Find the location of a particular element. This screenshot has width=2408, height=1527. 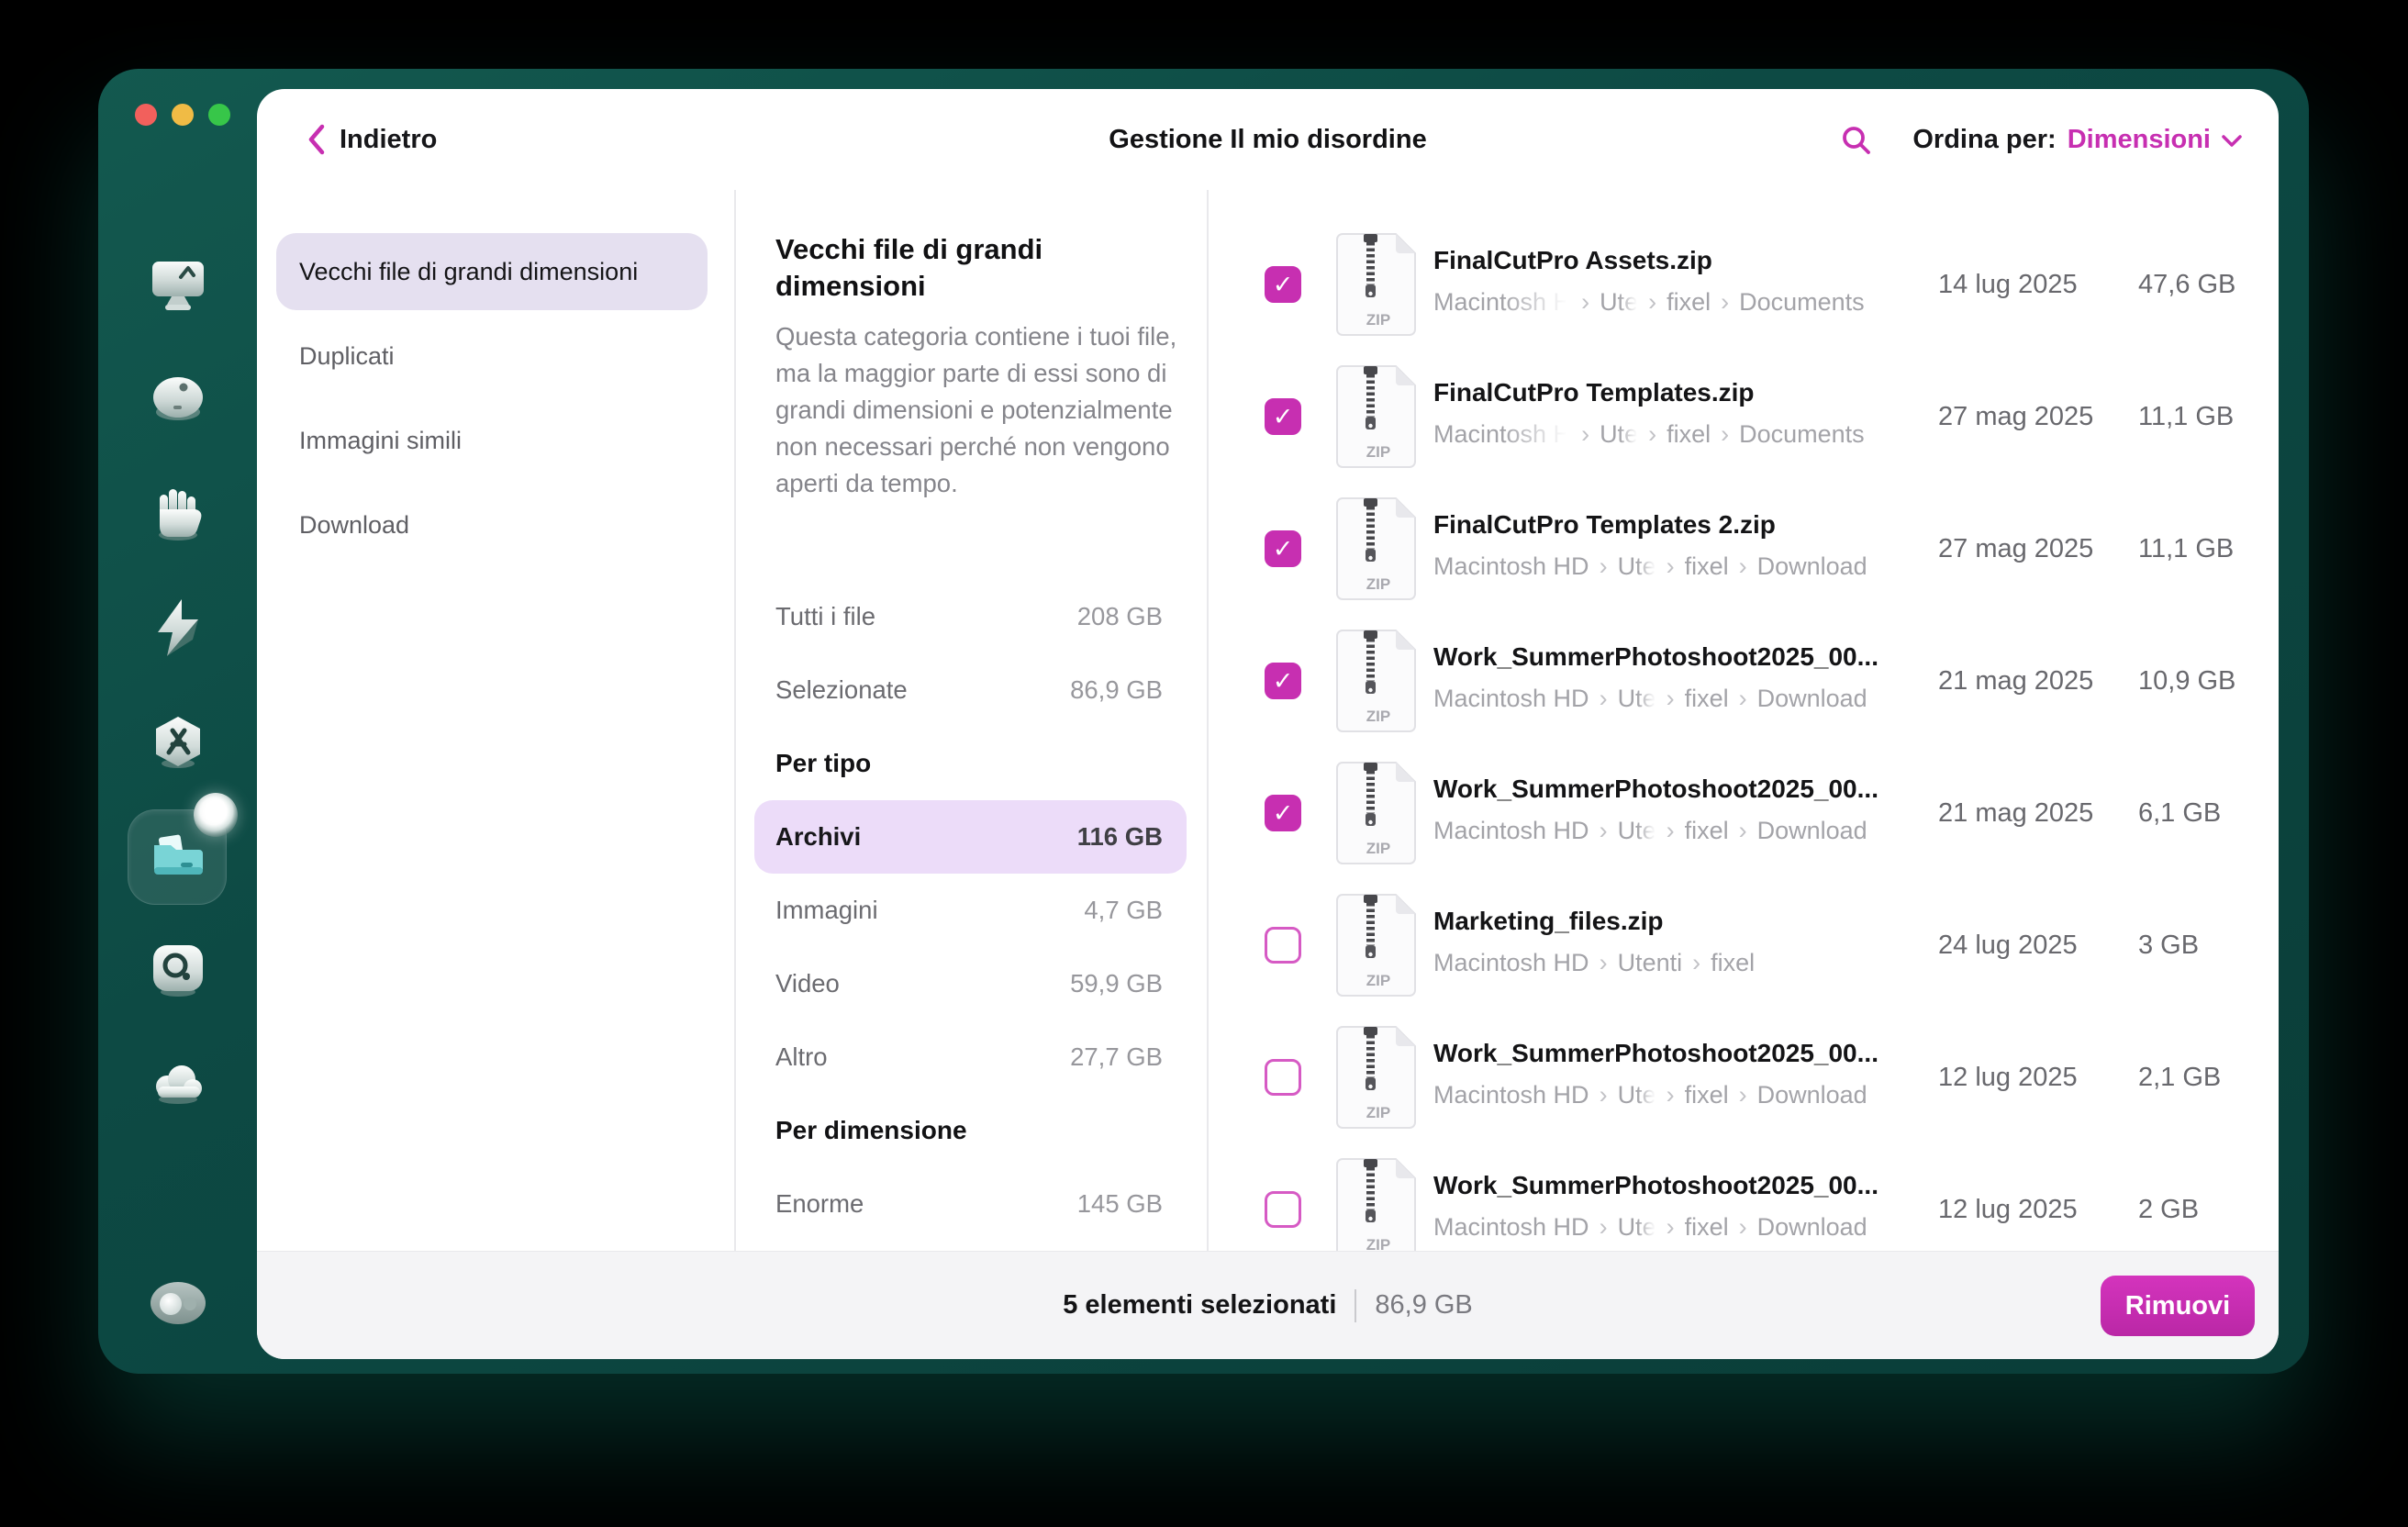

sidebar-item-cloud is located at coordinates (178, 1083).